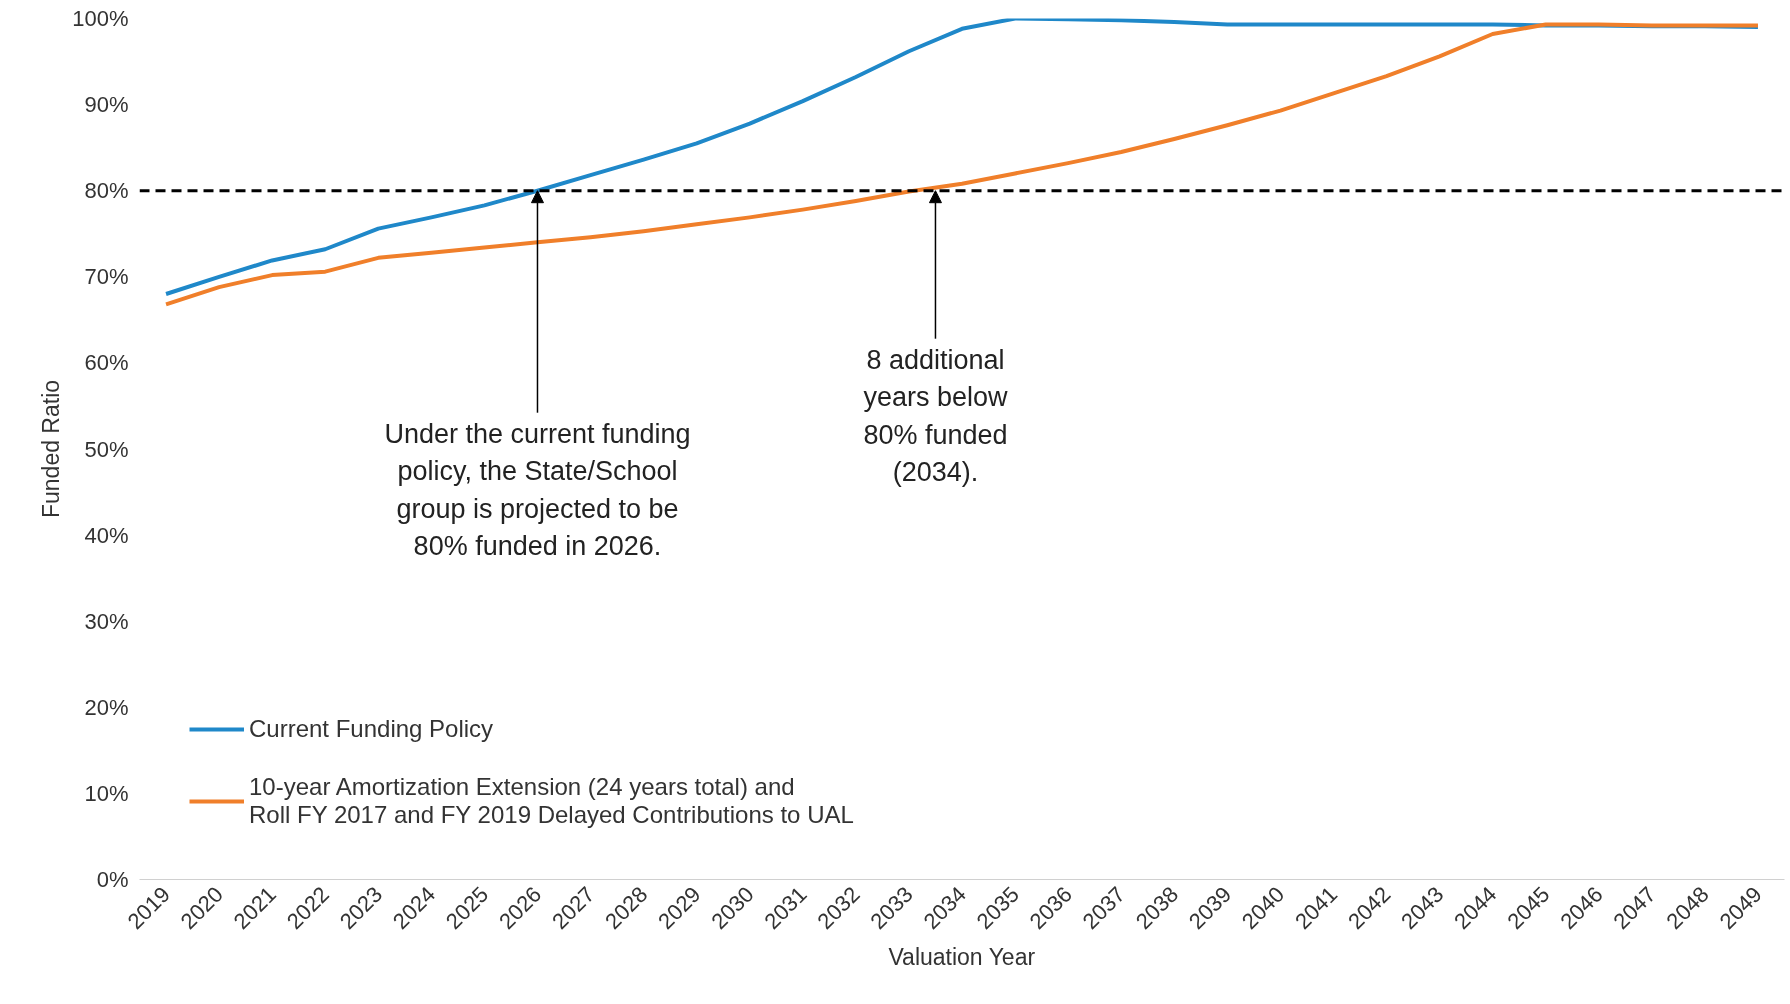 The image size is (1790, 1004). Describe the element at coordinates (106, 707) in the screenshot. I see `y-tick-label: 20%` at that location.